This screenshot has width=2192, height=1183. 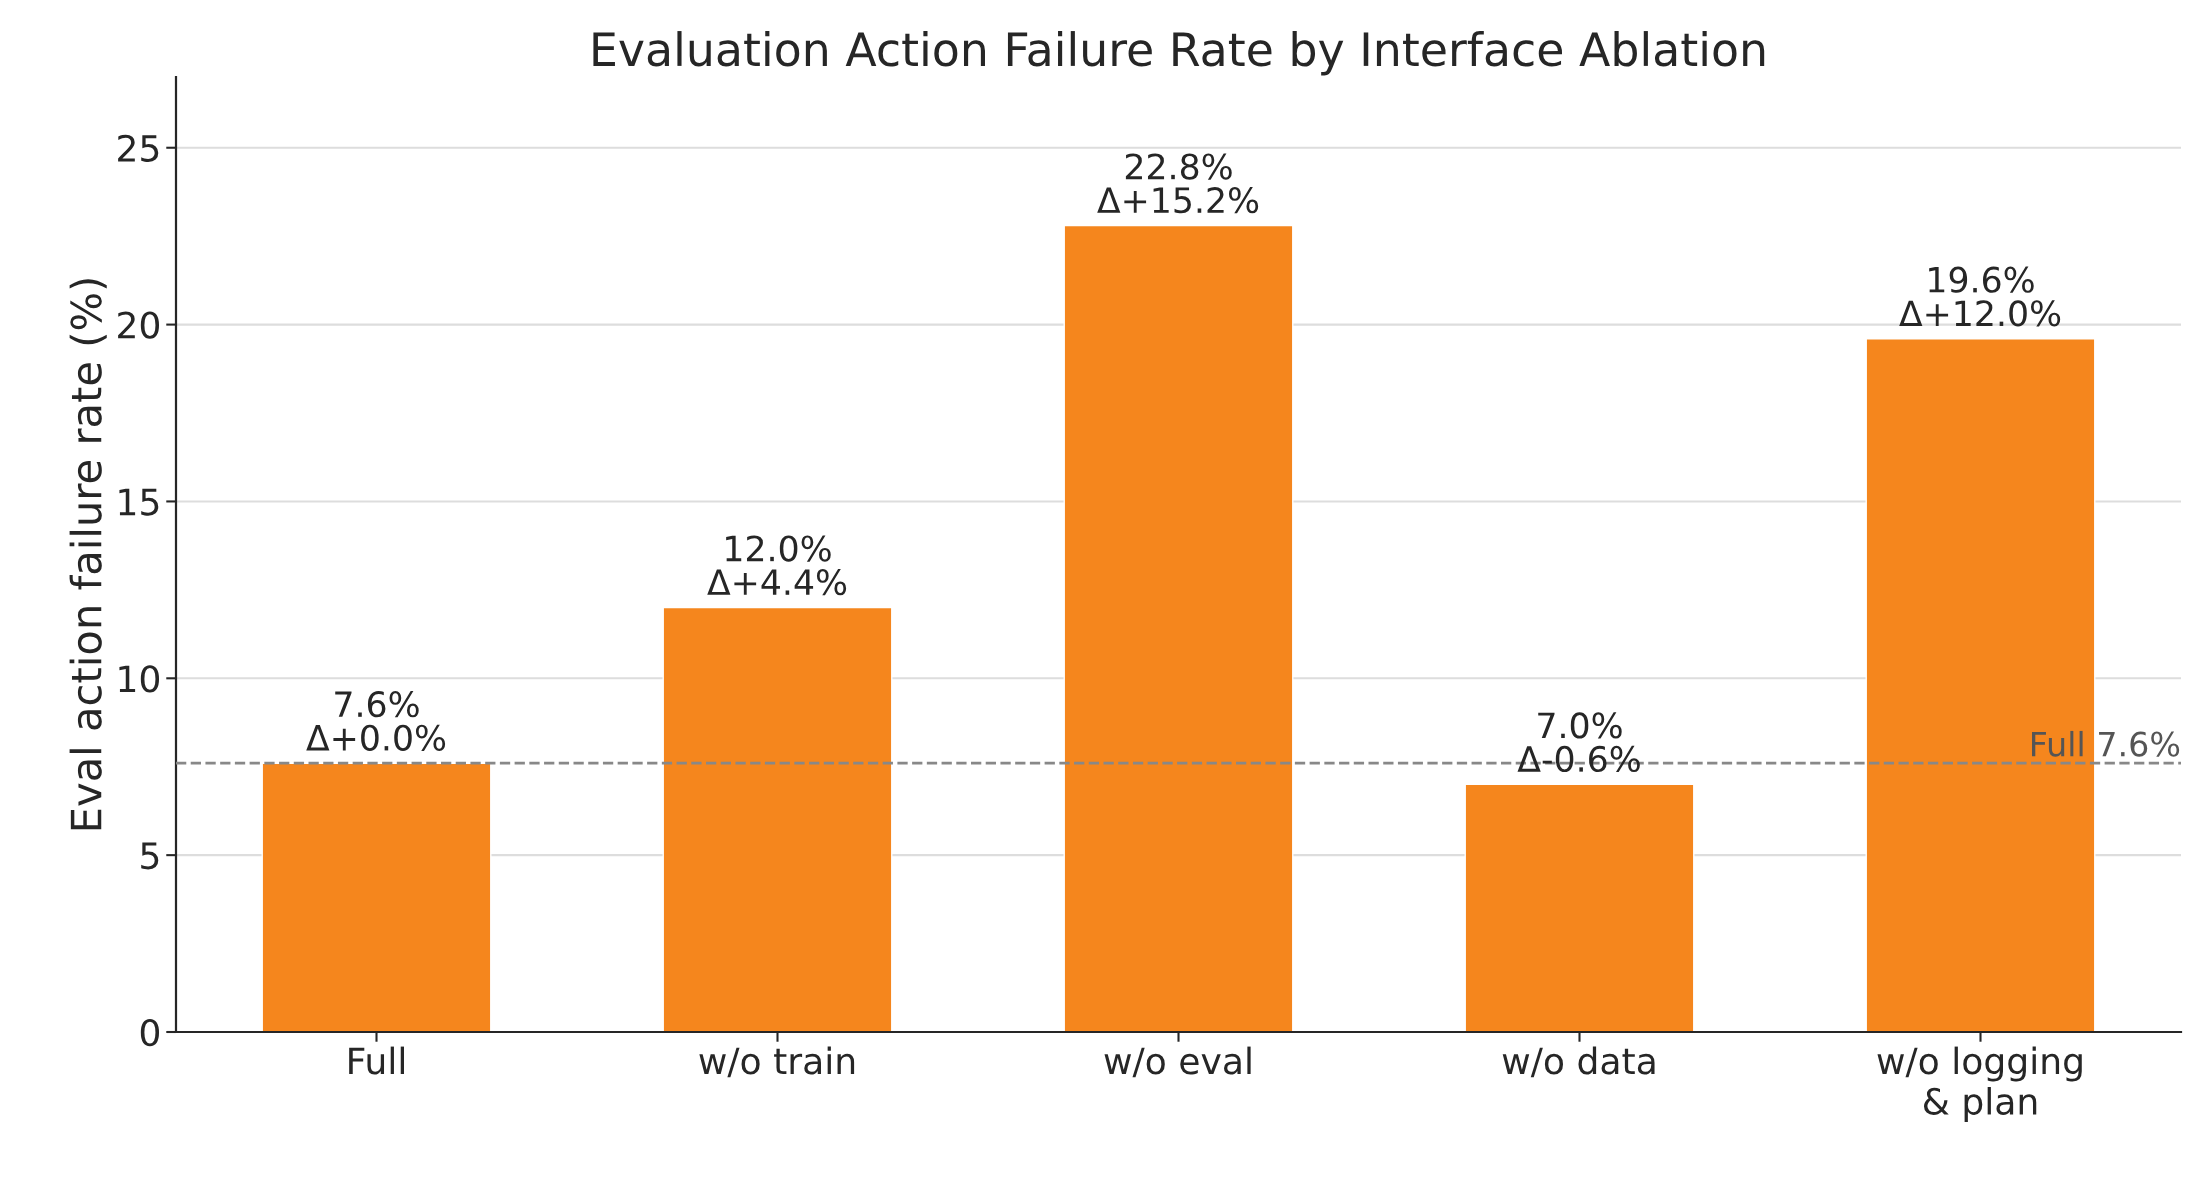 What do you see at coordinates (1979, 1084) in the screenshot?
I see `x-tick-label: w/o logging & plan` at bounding box center [1979, 1084].